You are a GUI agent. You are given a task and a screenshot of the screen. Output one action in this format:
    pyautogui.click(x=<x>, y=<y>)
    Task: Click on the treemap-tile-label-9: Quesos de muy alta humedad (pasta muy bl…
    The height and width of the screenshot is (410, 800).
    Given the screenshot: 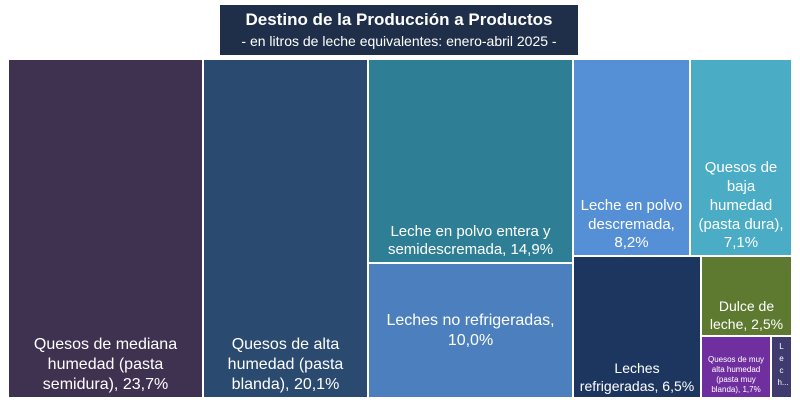 What is the action you would take?
    pyautogui.click(x=736, y=374)
    